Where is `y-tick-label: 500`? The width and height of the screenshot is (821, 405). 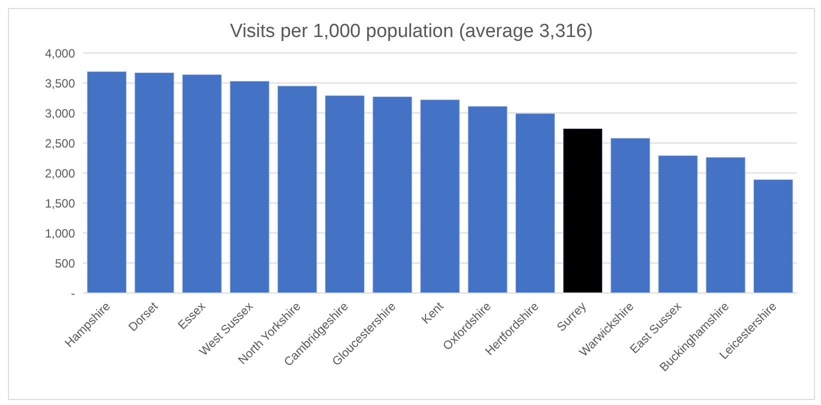 y-tick-label: 500 is located at coordinates (65, 263).